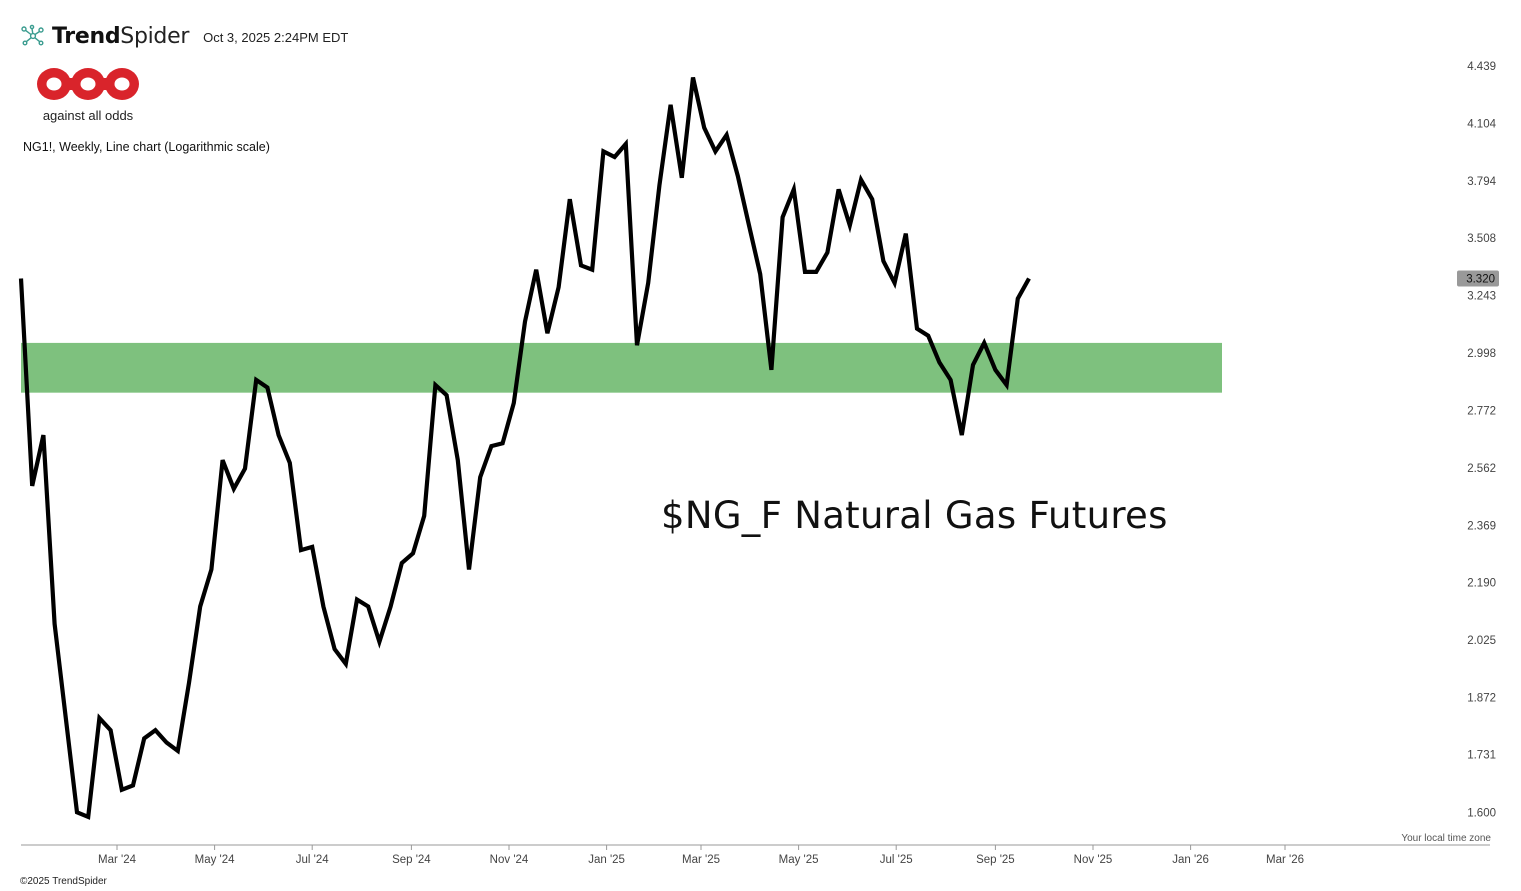  I want to click on x-tick-label: Nov '25, so click(1093, 860).